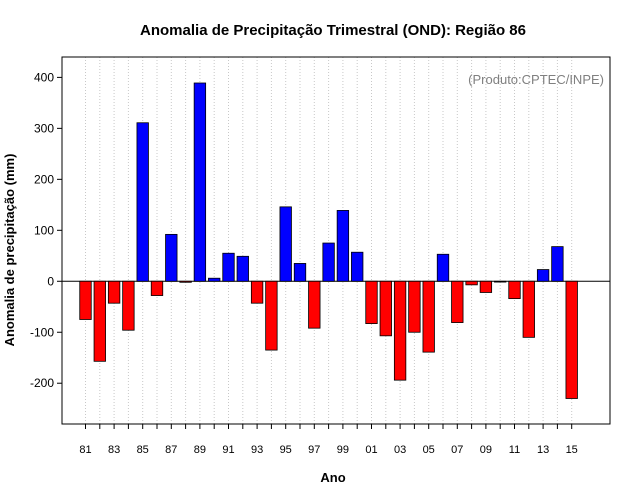 This screenshot has height=500, width=640. What do you see at coordinates (429, 450) in the screenshot?
I see `x-tick-label: 05` at bounding box center [429, 450].